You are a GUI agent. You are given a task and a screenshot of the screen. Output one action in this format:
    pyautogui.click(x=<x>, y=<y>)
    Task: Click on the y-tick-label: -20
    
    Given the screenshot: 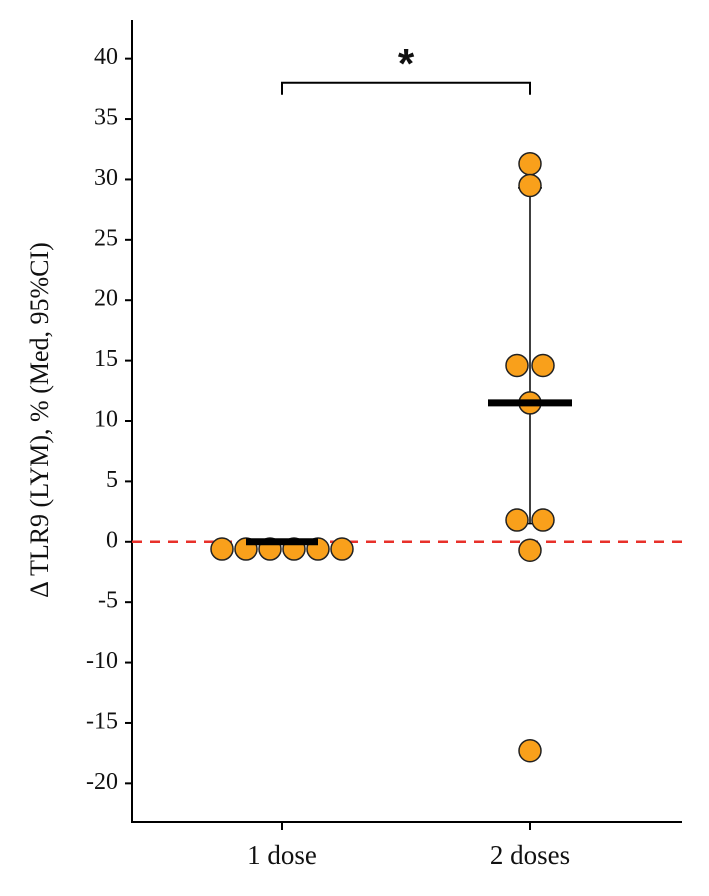 What is the action you would take?
    pyautogui.click(x=102, y=782)
    